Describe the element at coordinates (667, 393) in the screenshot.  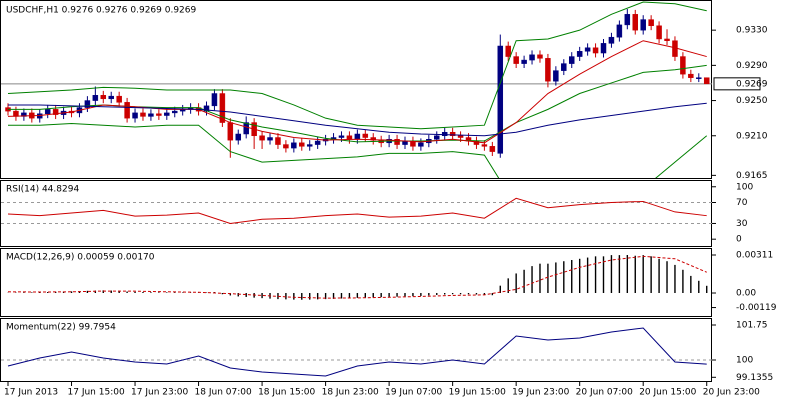
I see `x-tick-label: 20 Jun 15:00` at that location.